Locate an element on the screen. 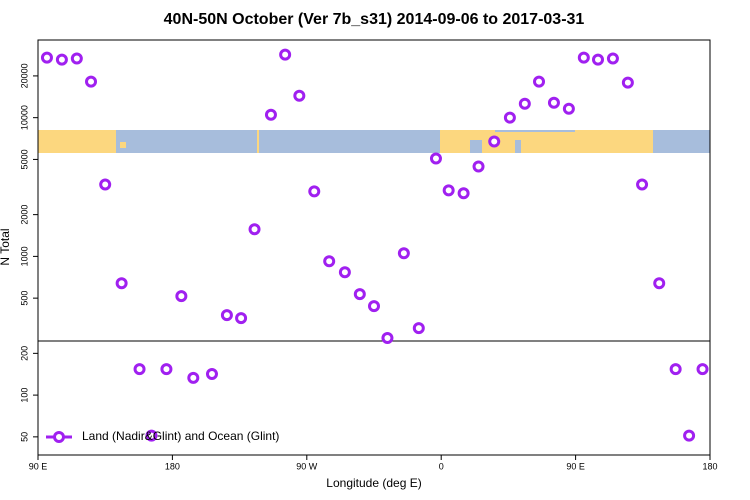 The width and height of the screenshot is (750, 500). y-tick-label: 500 is located at coordinates (24, 298).